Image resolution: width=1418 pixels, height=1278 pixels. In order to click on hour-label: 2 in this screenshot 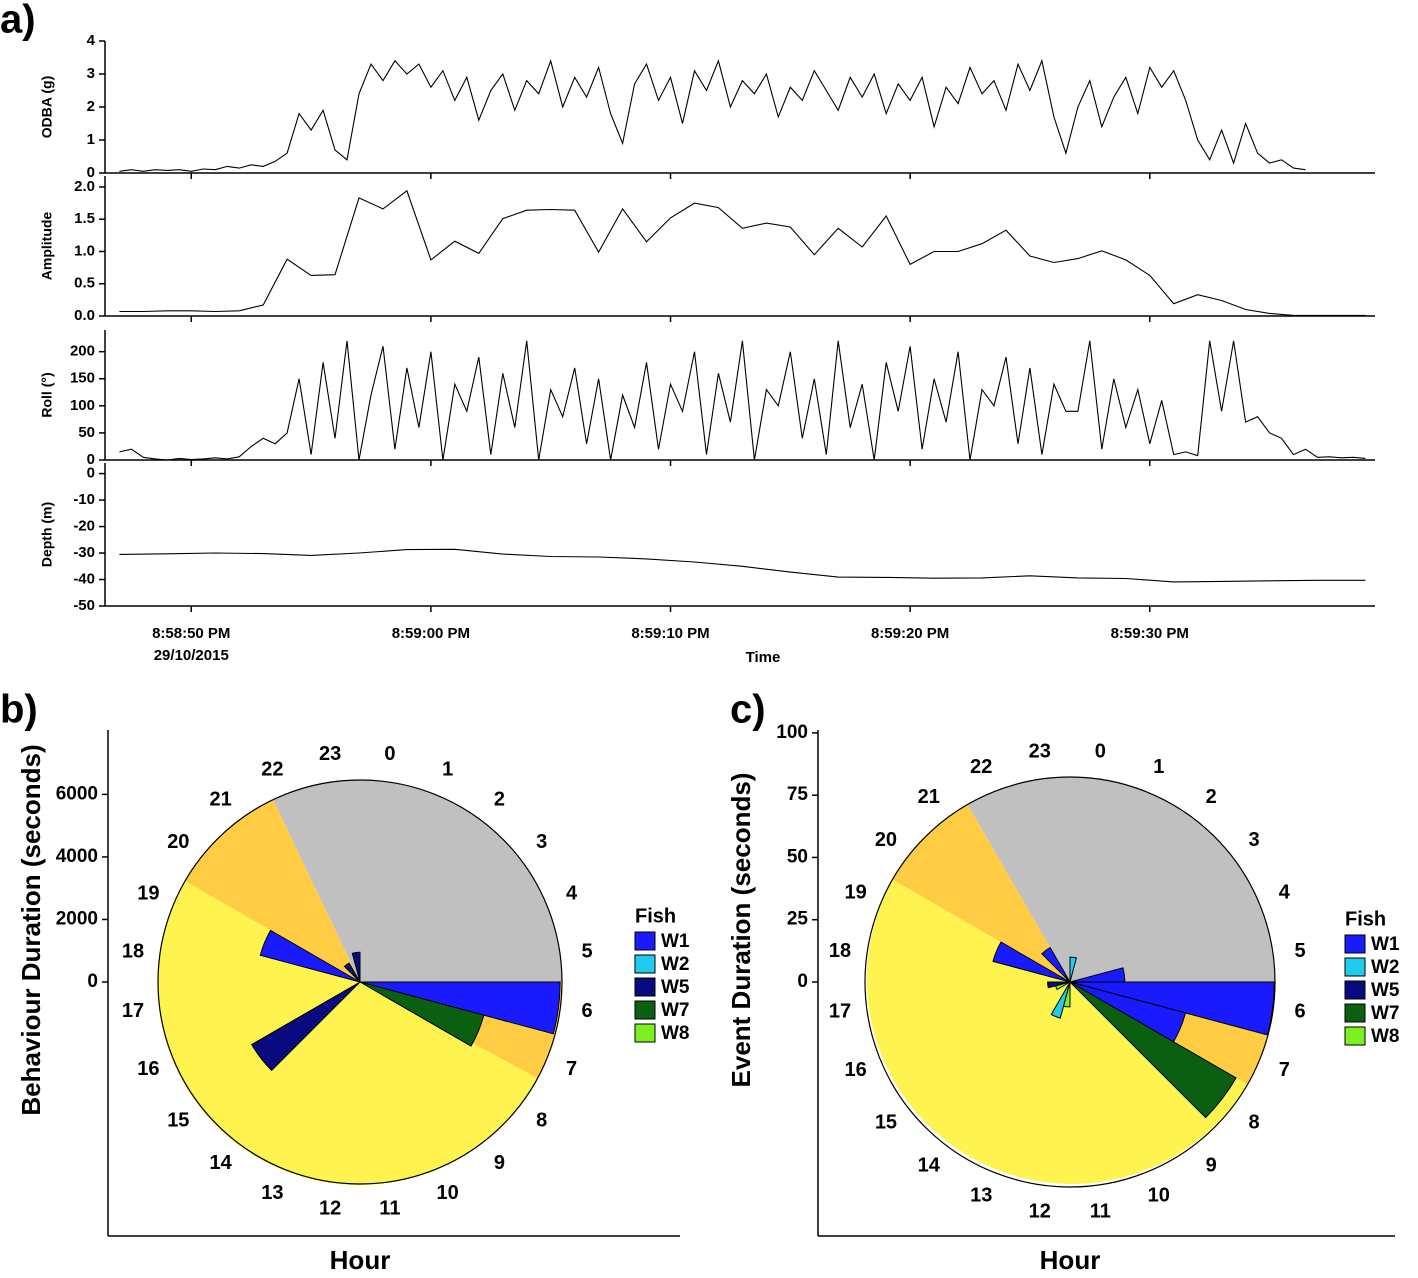, I will do `click(1211, 797)`.